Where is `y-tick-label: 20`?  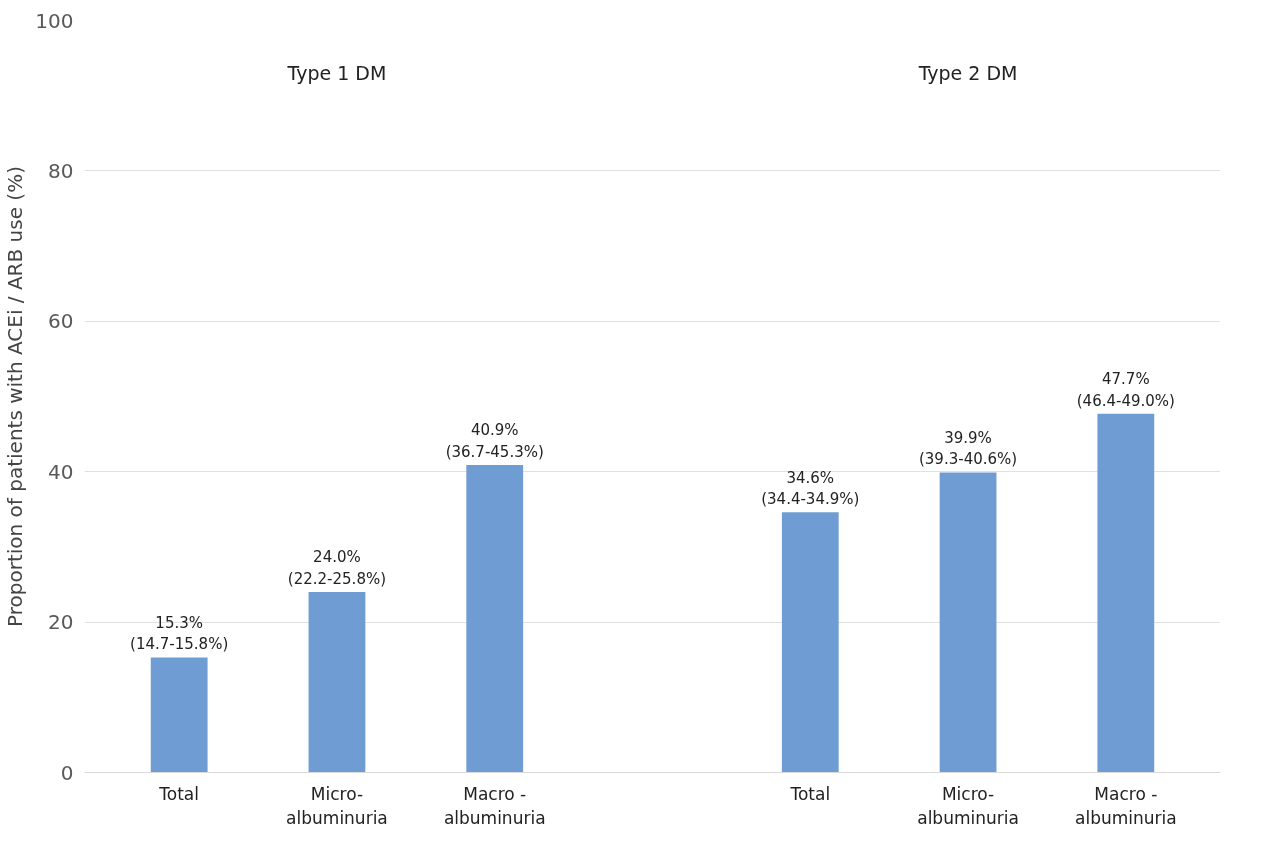 y-tick-label: 20 is located at coordinates (61, 622).